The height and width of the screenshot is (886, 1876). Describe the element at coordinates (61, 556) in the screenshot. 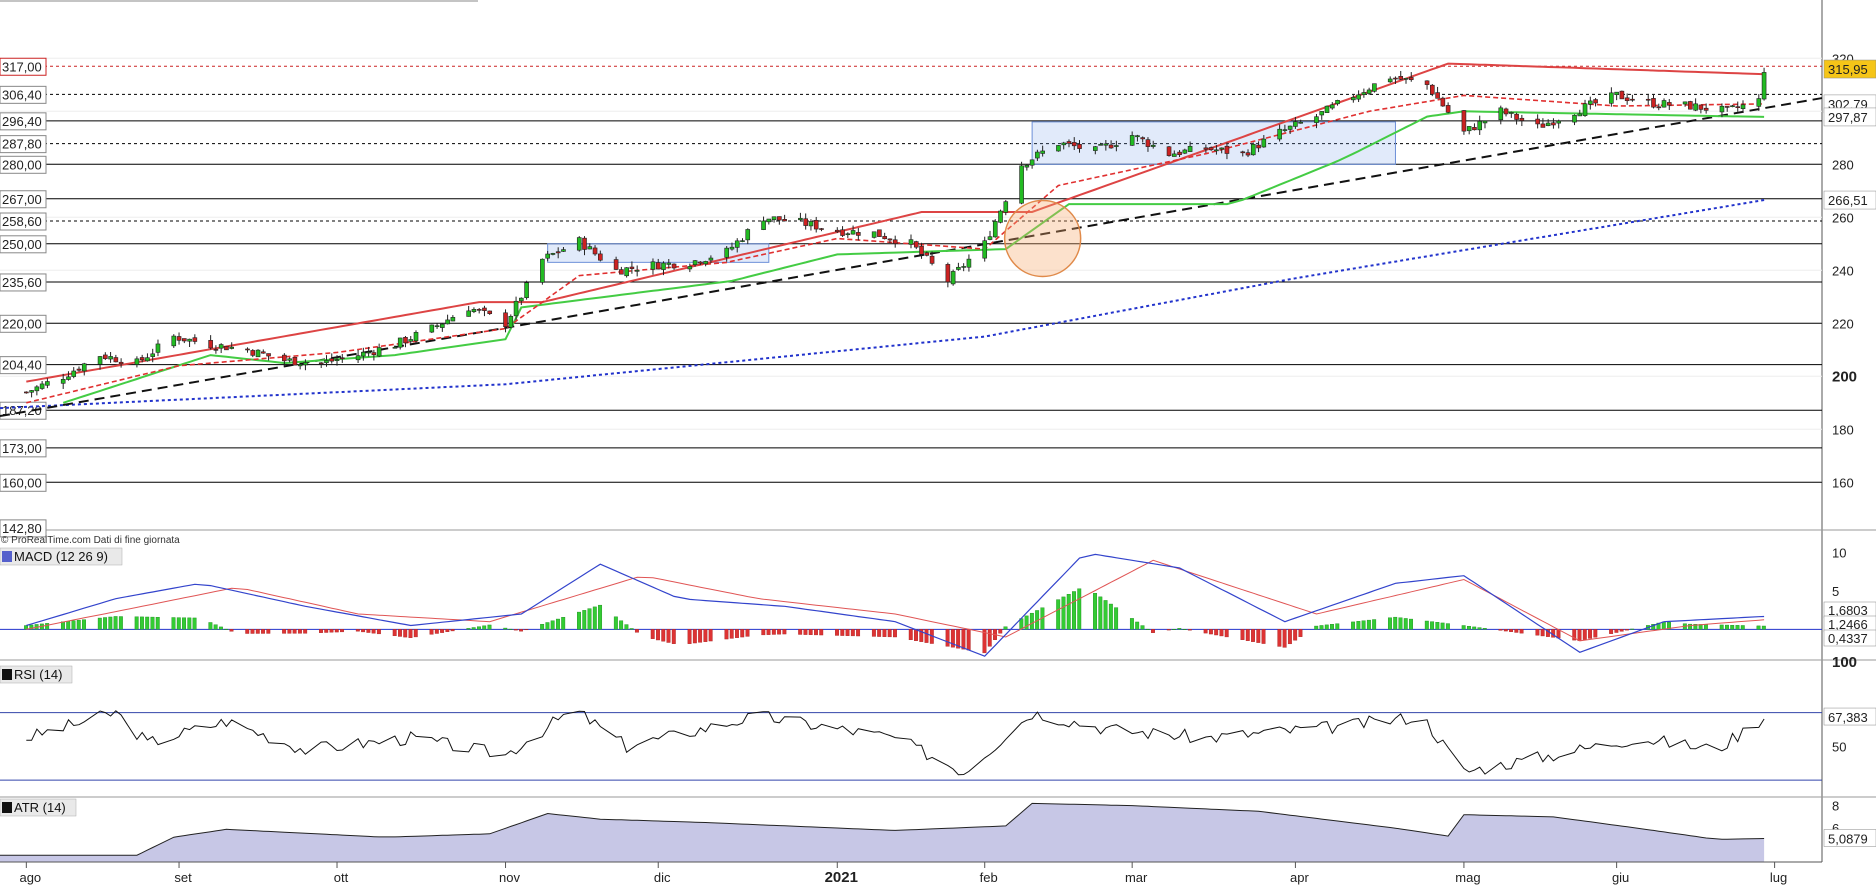

I see `macd-title-text: MACD (12 26 9)` at that location.